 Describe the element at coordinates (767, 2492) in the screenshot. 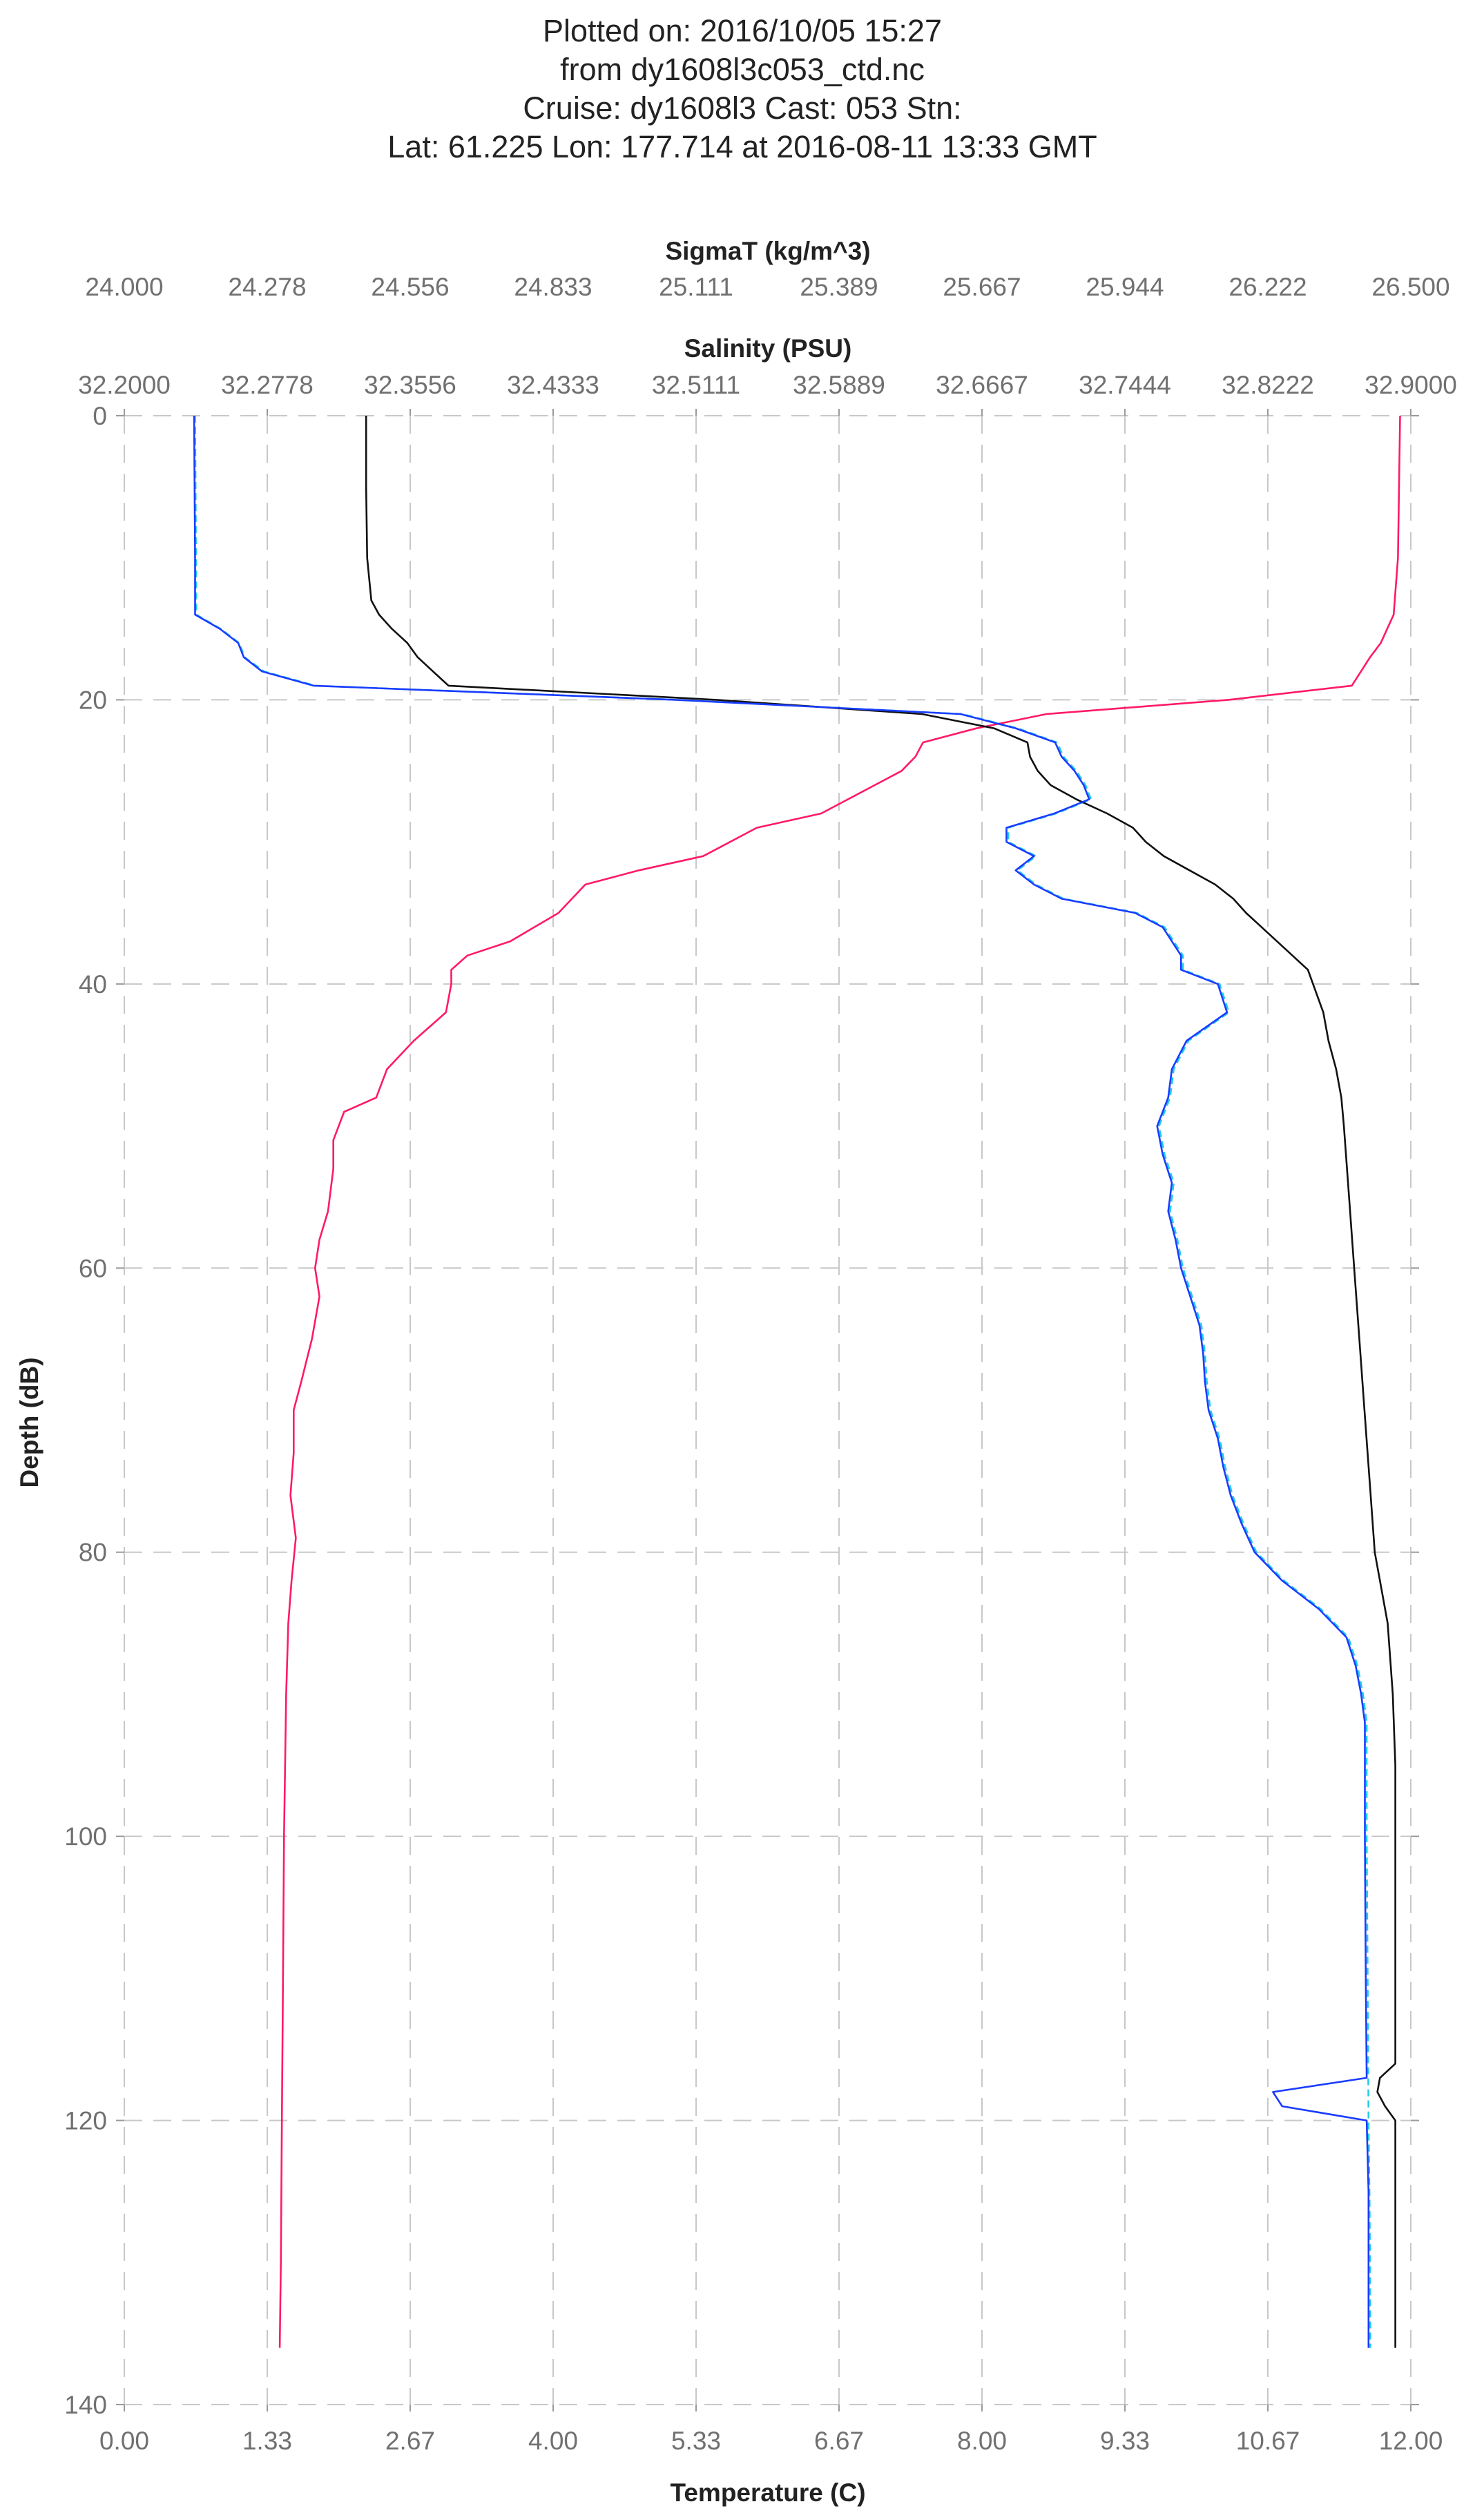

I see `temperature-axis-title: Temperature (C)` at that location.